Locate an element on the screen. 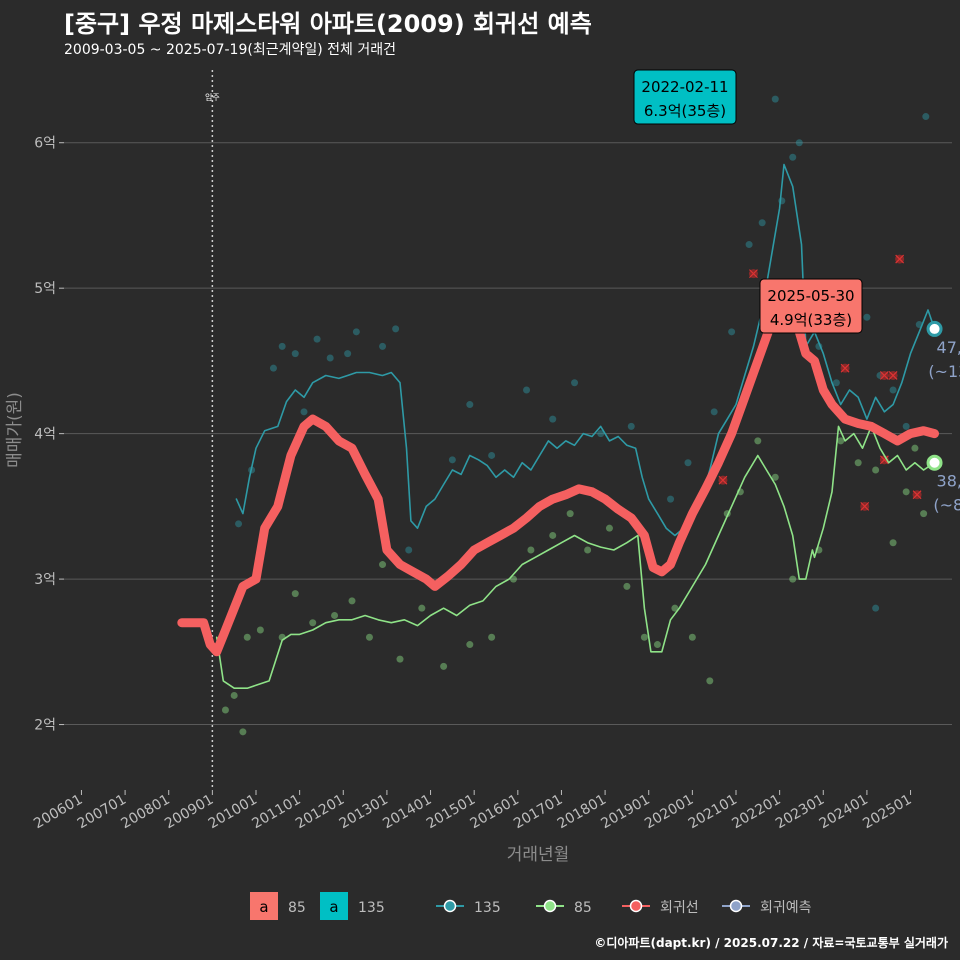 The height and width of the screenshot is (960, 960). x-tick-label: 201101 is located at coordinates (276, 812).